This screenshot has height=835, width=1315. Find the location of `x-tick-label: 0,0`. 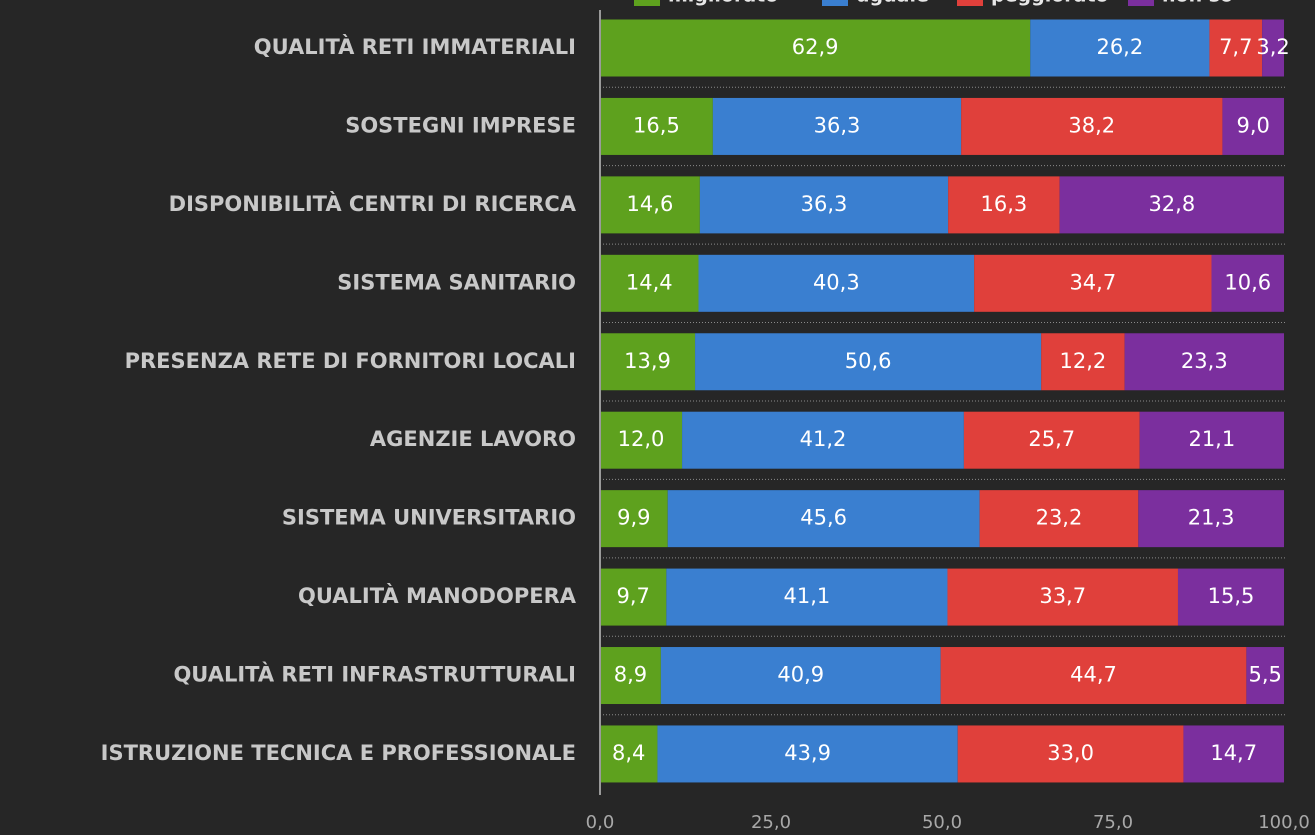

x-tick-label: 0,0 is located at coordinates (600, 822).